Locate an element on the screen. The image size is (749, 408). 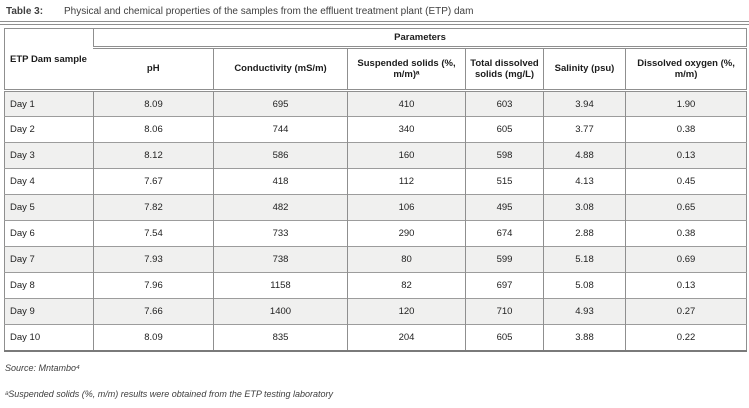
data-cell: 8.12 is located at coordinates (153, 155).